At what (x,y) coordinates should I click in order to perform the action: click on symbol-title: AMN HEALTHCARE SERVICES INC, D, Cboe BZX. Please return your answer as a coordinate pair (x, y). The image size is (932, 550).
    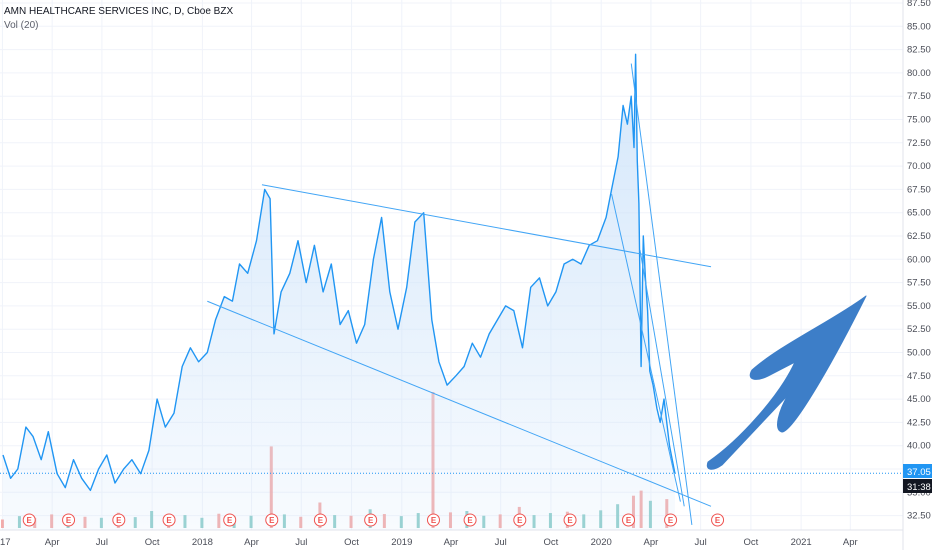
    Looking at the image, I should click on (119, 11).